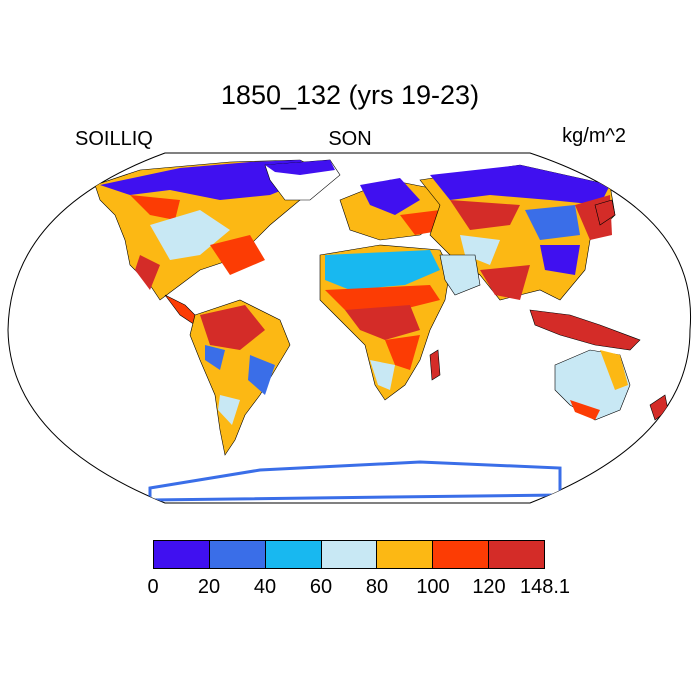 The width and height of the screenshot is (700, 700). I want to click on colorbar-tick-label: 120, so click(489, 587).